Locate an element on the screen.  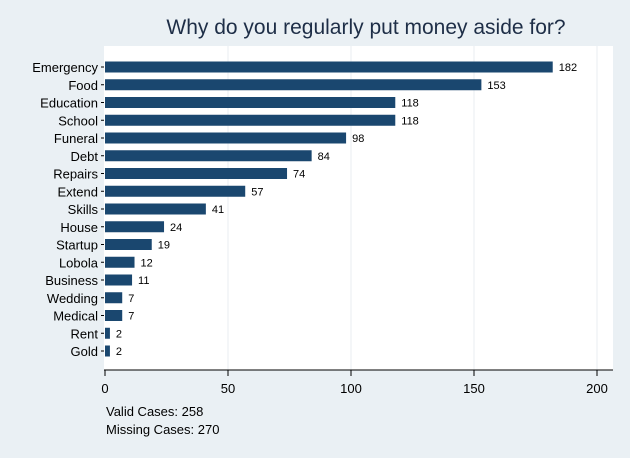
valid-cases-note: Valid Cases: 258 is located at coordinates (154, 411).